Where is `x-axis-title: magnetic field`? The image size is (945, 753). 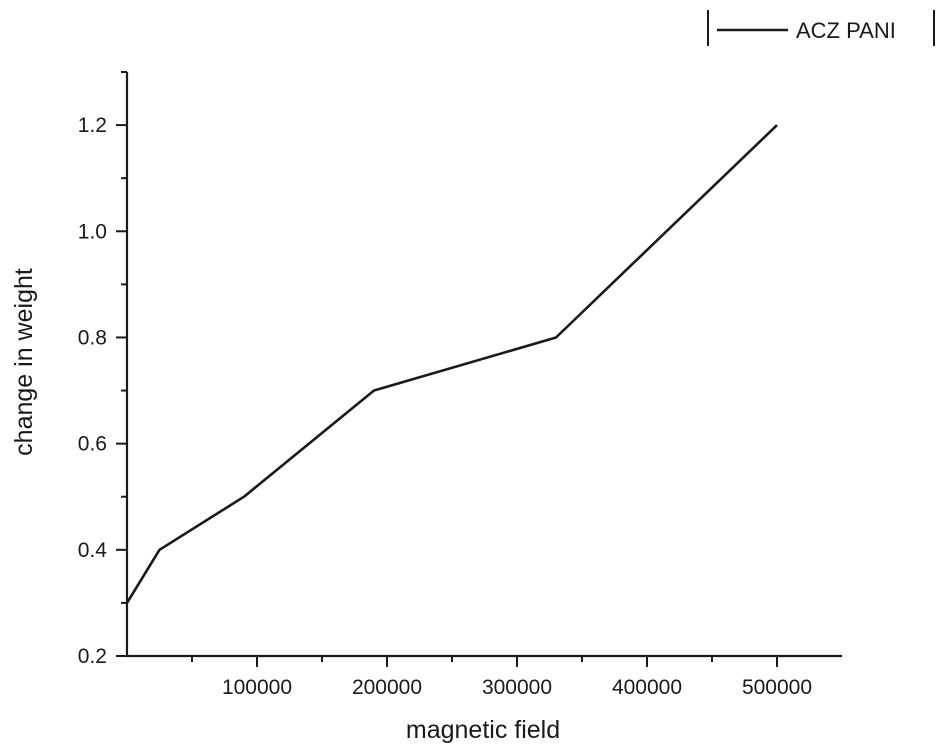
x-axis-title: magnetic field is located at coordinates (483, 730).